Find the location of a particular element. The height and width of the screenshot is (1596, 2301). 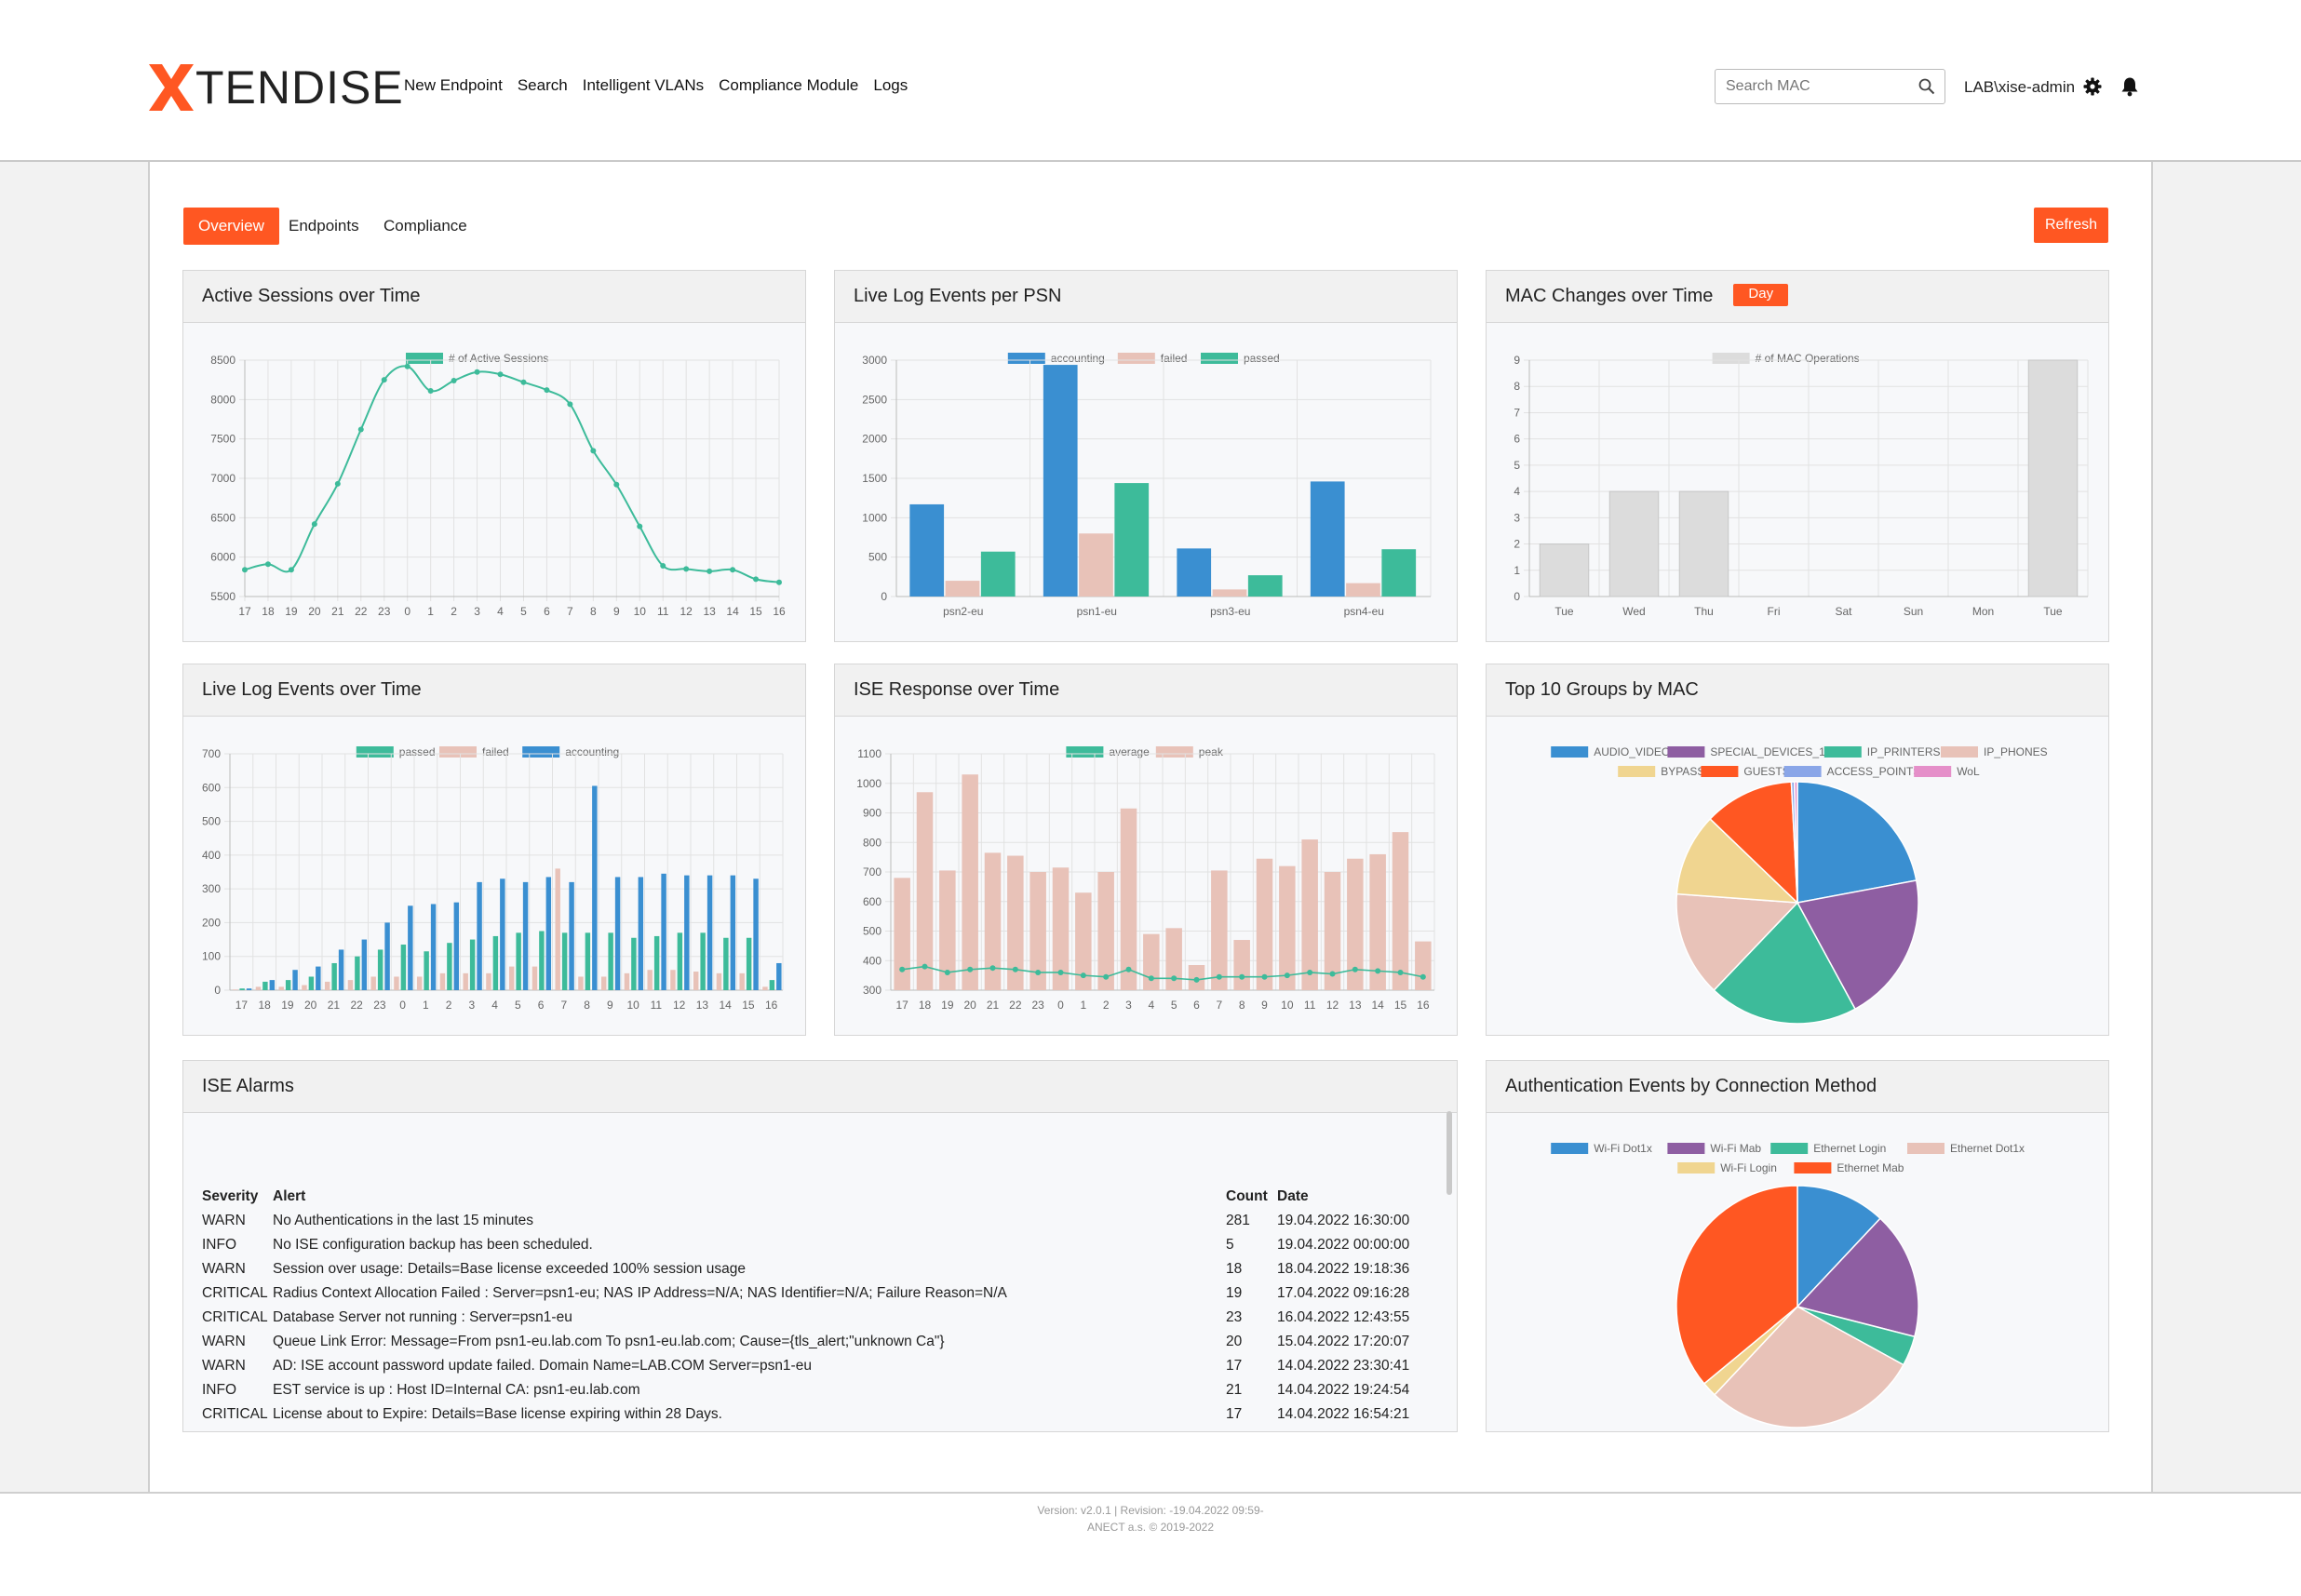

left-gutter is located at coordinates (75, 827).